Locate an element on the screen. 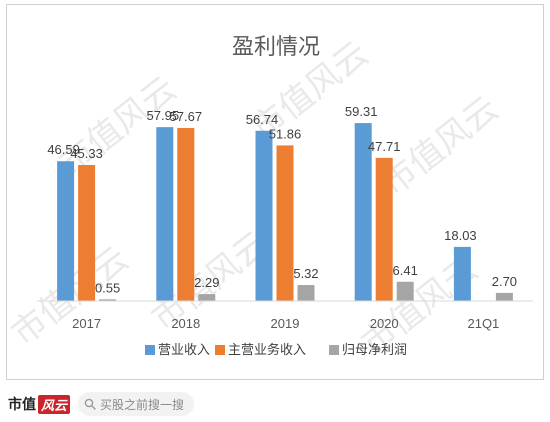 This screenshot has height=422, width=550. data-label-2018-2: 57.67 is located at coordinates (186, 116).